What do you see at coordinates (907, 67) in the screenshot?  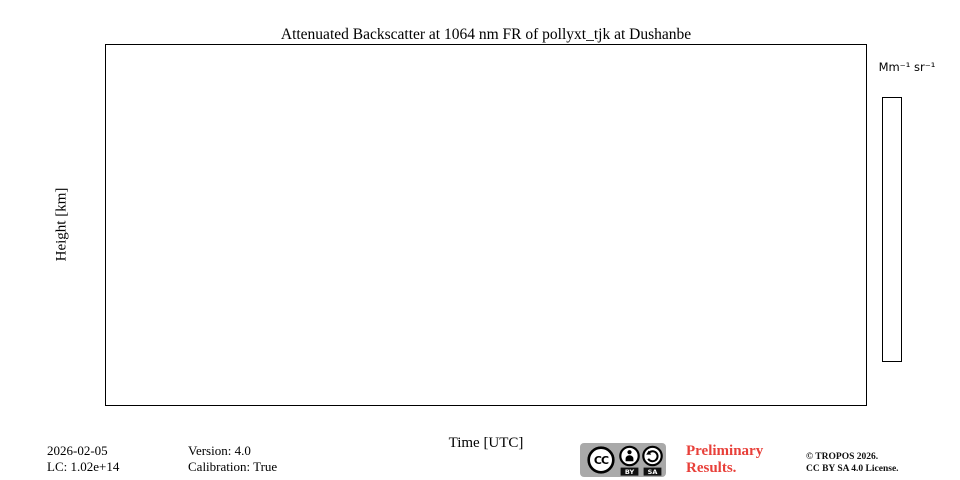 I see `colorbar-unit-label: Mm⁻¹ sr⁻¹` at bounding box center [907, 67].